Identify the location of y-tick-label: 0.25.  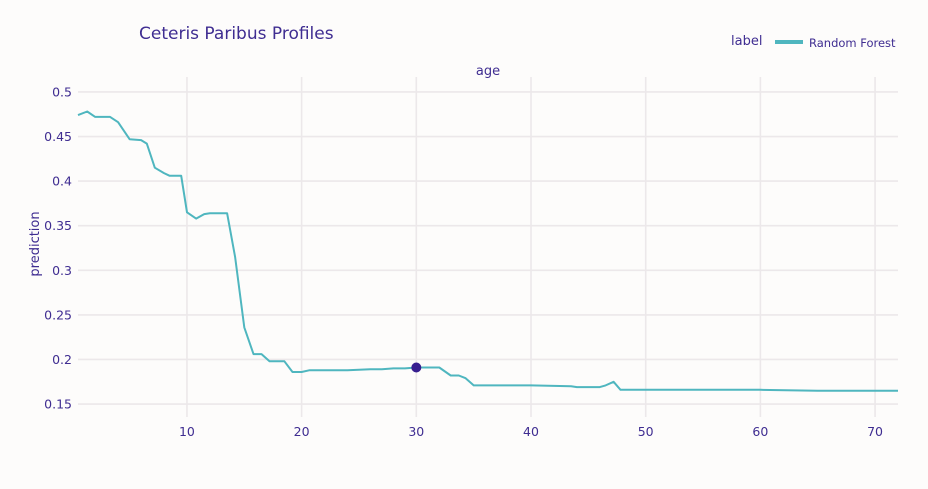
(58, 314).